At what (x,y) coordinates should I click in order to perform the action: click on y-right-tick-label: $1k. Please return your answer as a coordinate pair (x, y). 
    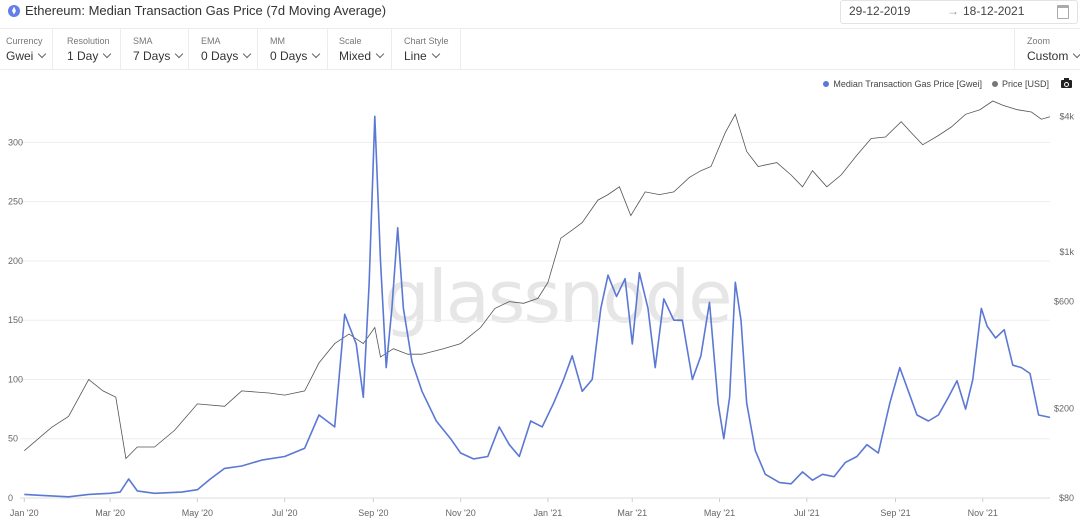
    Looking at the image, I should click on (1066, 252).